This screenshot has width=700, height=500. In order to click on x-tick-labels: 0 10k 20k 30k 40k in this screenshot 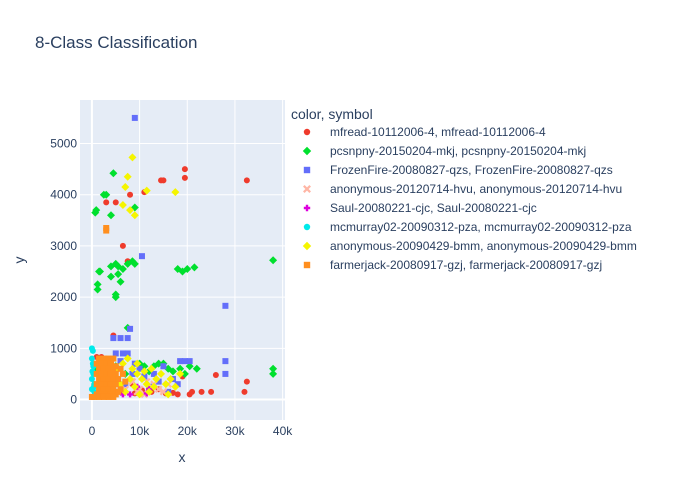, I will do `click(191, 431)`.